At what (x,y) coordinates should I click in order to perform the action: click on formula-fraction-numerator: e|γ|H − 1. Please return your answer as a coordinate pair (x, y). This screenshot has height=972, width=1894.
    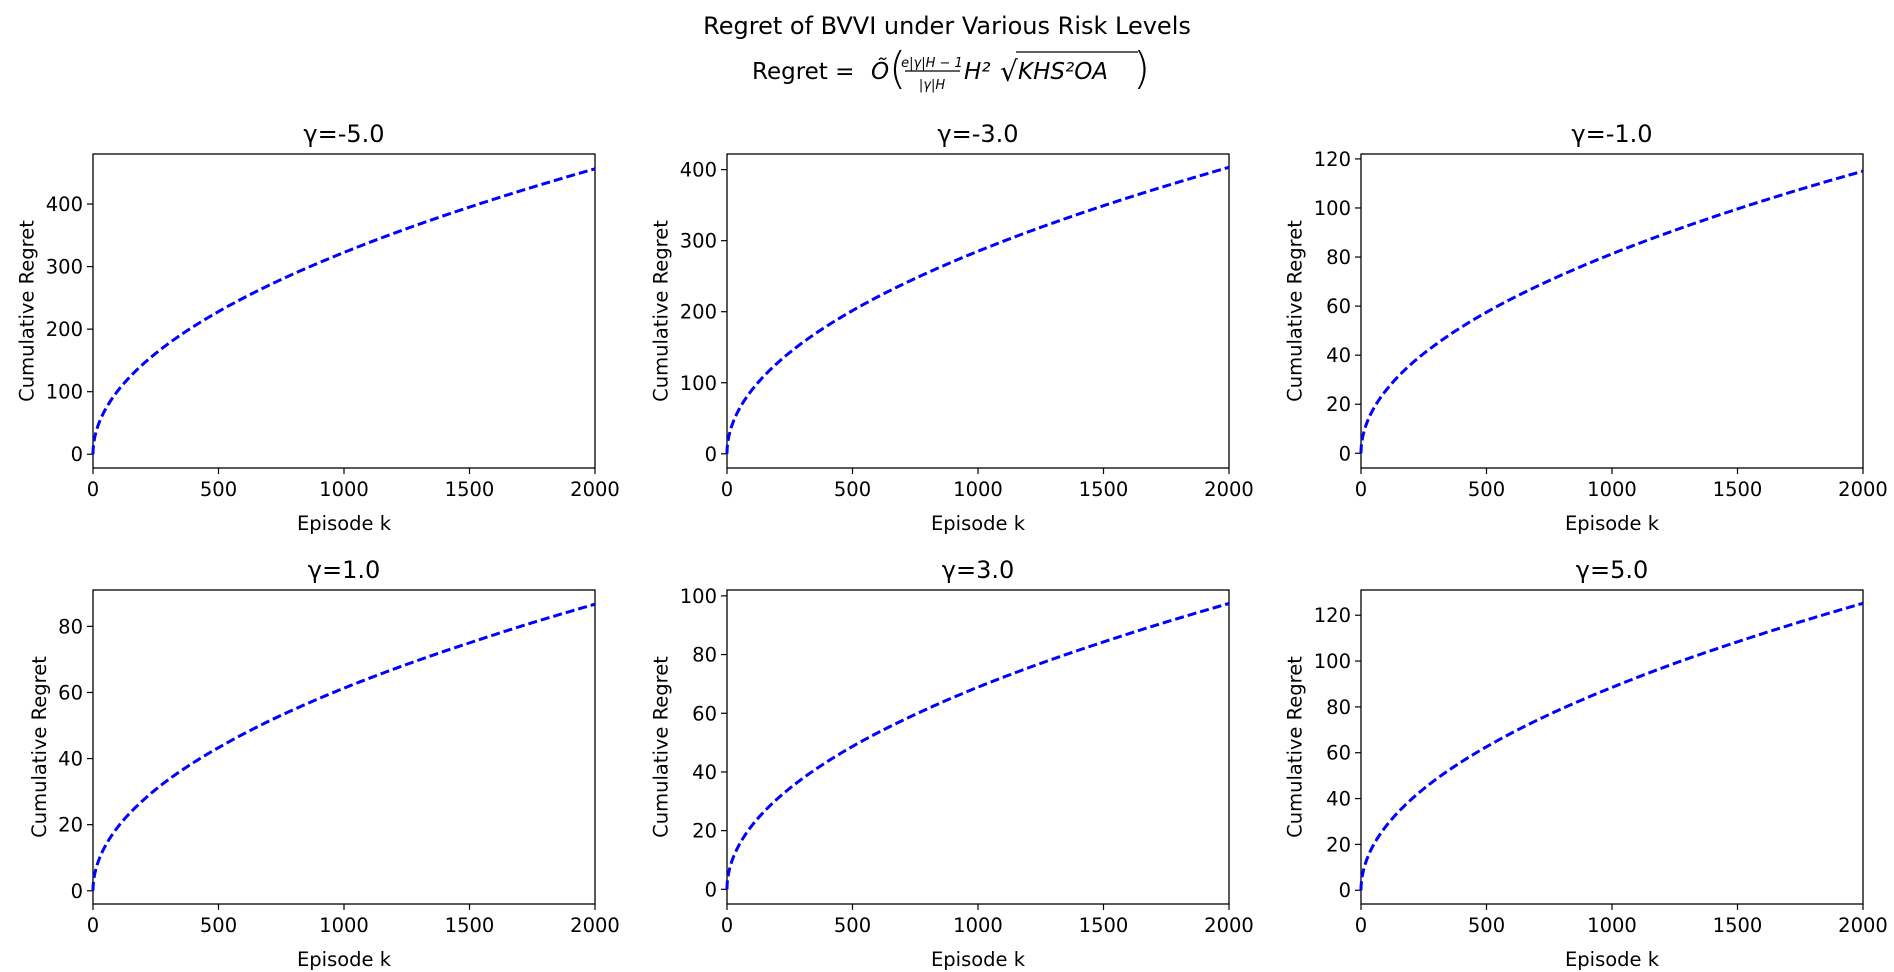
    Looking at the image, I should click on (932, 63).